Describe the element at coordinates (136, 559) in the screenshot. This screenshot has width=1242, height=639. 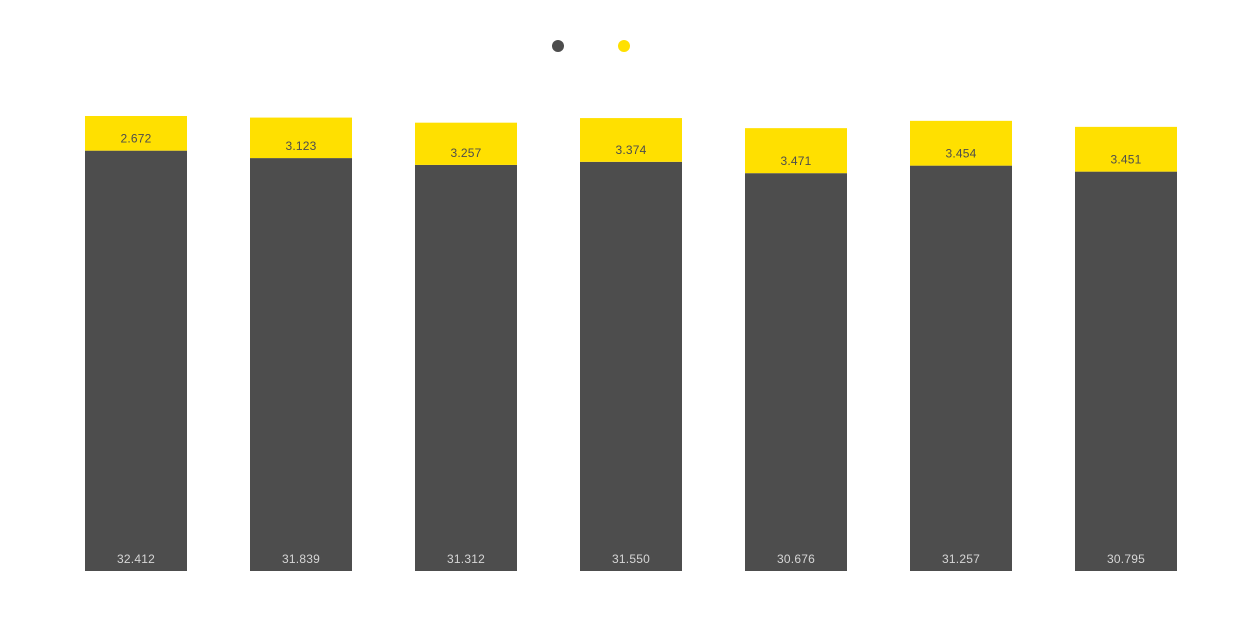
I see `data-label-series-1-1: 32.412` at that location.